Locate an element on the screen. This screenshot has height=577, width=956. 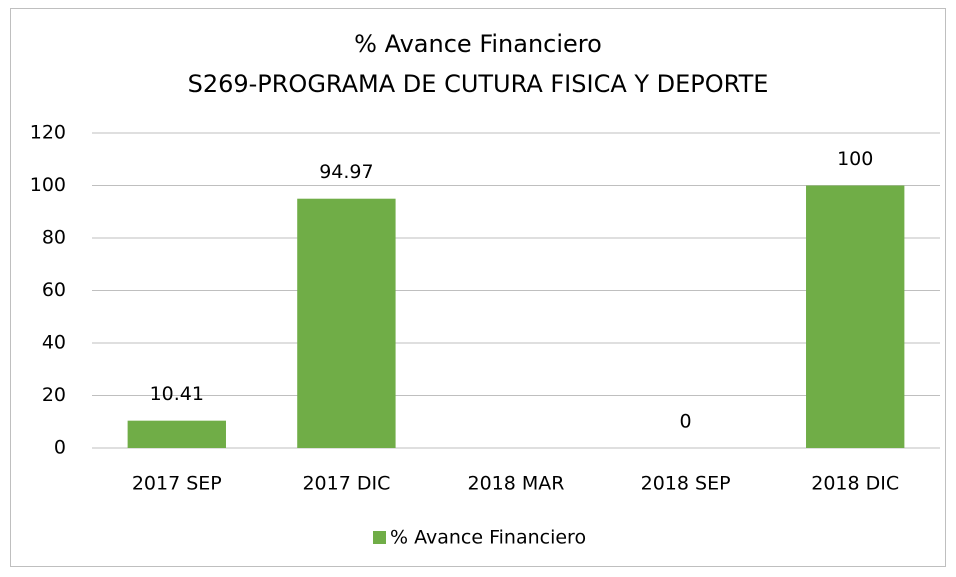
chart-subtitle: S269-PROGRAMA DE CUTURA FISICA Y DEPORTE is located at coordinates (478, 84).